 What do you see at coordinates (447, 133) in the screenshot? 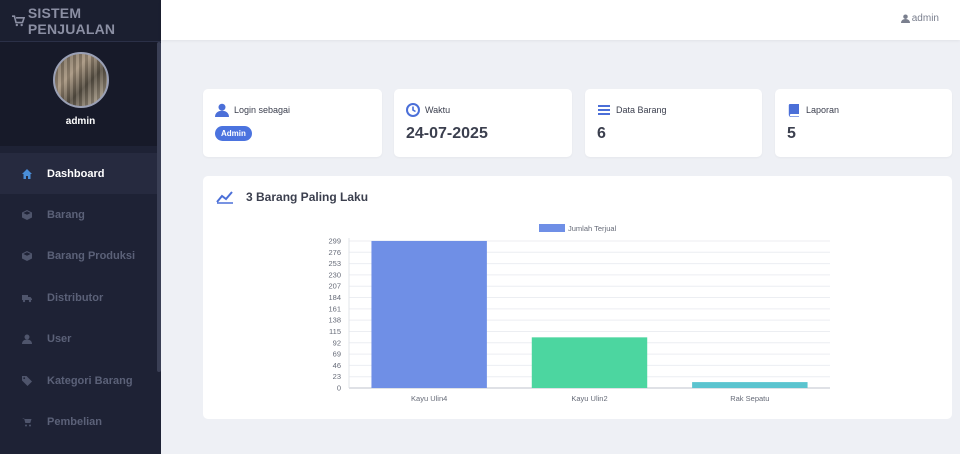
I see `card-time-value: 24-07-2025` at bounding box center [447, 133].